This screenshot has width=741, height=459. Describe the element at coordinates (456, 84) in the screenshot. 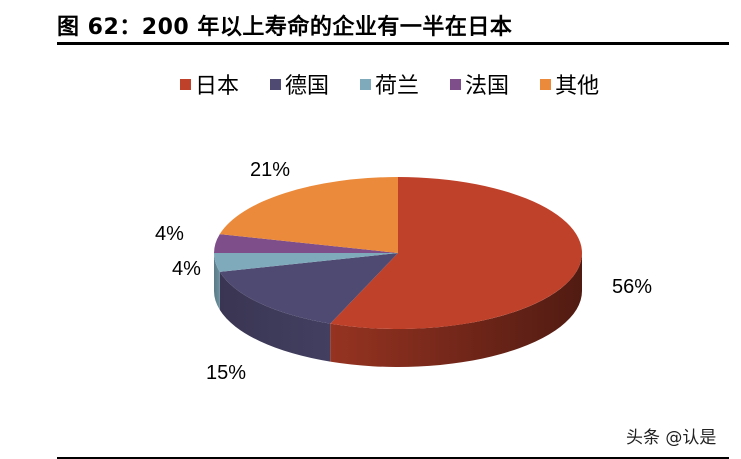

I see `legend-swatch-france` at that location.